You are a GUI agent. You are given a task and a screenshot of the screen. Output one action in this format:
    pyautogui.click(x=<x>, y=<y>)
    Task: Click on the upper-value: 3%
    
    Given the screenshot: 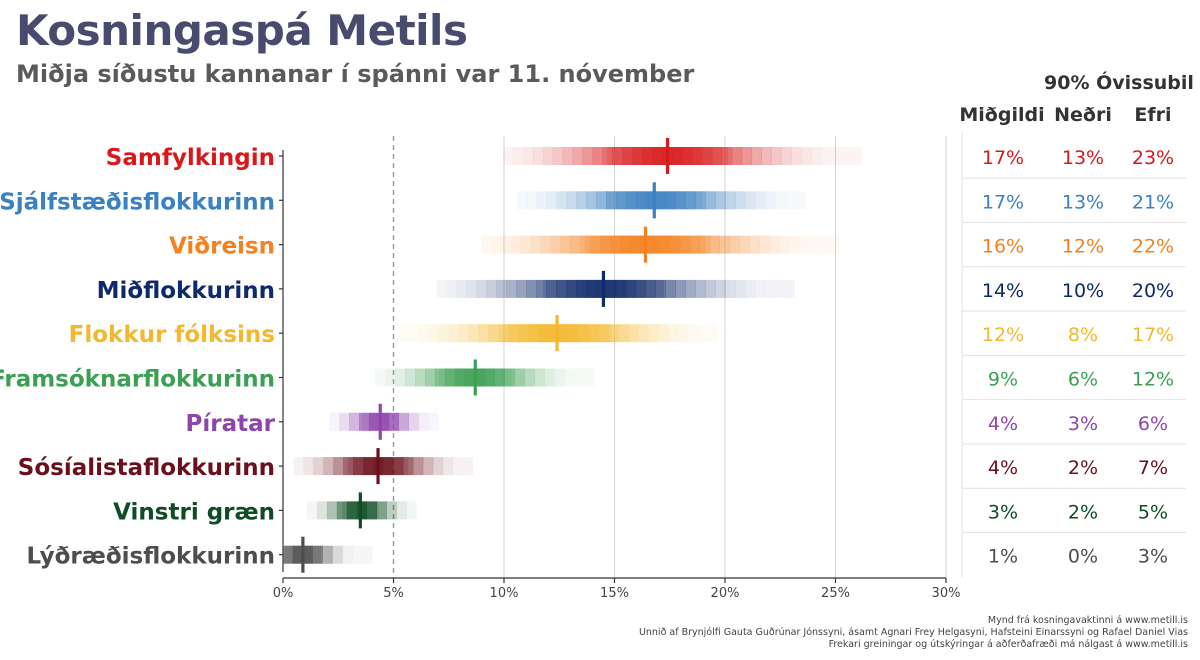 What is the action you would take?
    pyautogui.click(x=1153, y=557)
    